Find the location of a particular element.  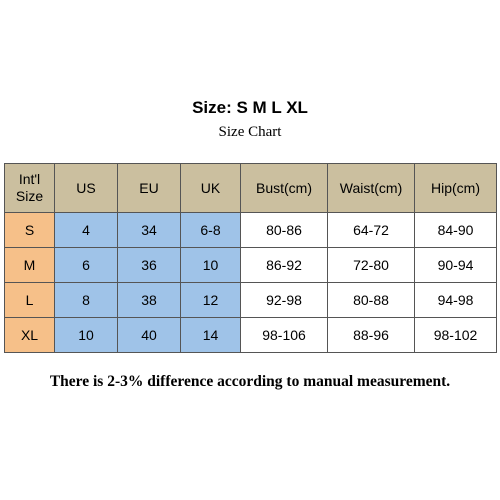

table-cell: 88-96 is located at coordinates (371, 335).